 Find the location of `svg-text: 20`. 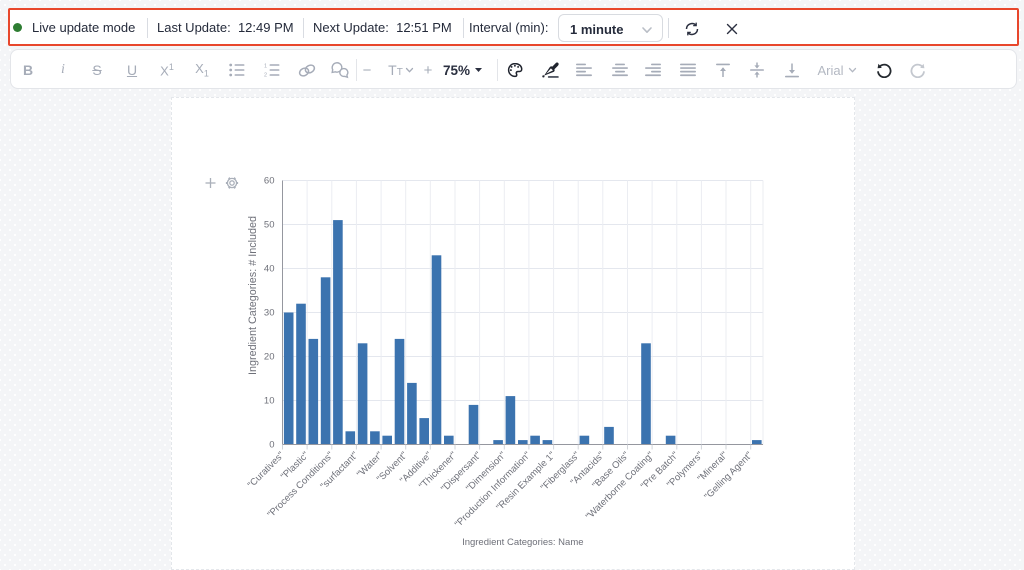

svg-text: 20 is located at coordinates (269, 357).